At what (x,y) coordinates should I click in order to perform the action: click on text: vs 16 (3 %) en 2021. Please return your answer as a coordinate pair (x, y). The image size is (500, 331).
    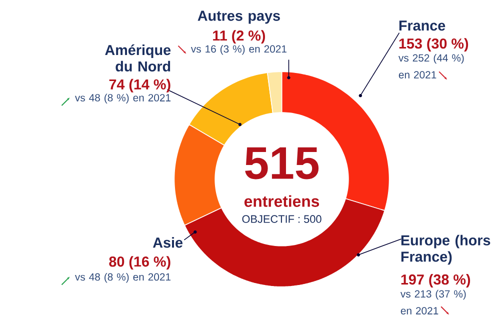
    Looking at the image, I should click on (238, 50).